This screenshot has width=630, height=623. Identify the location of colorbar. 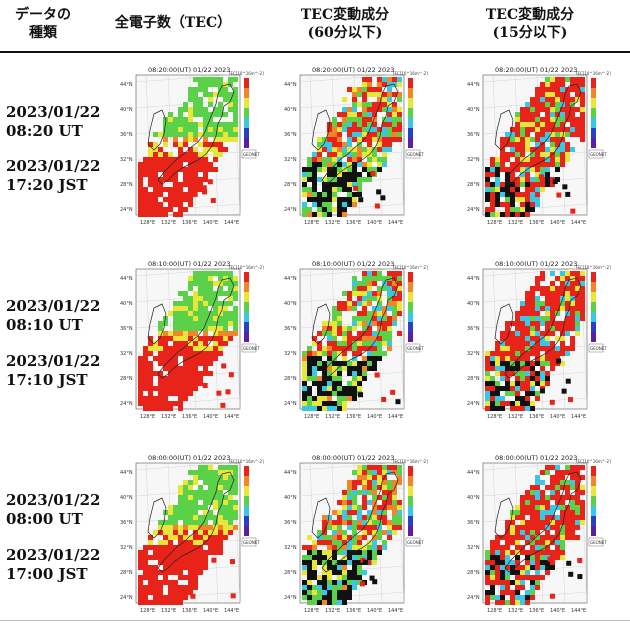
(246, 307).